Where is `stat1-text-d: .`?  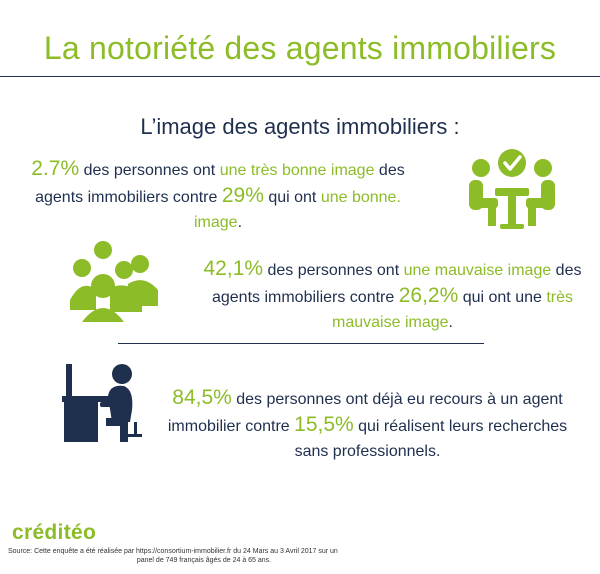
stat1-text-d: . is located at coordinates (240, 222).